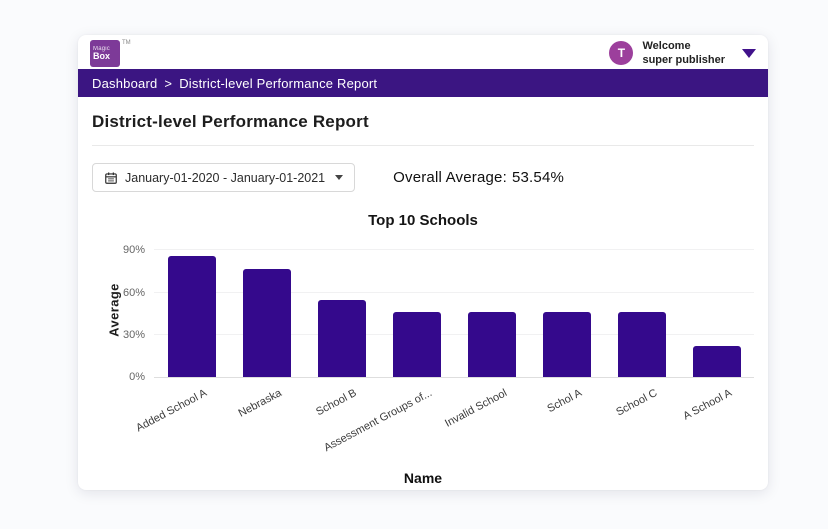  What do you see at coordinates (133, 250) in the screenshot?
I see `y-tick-label: 90%` at bounding box center [133, 250].